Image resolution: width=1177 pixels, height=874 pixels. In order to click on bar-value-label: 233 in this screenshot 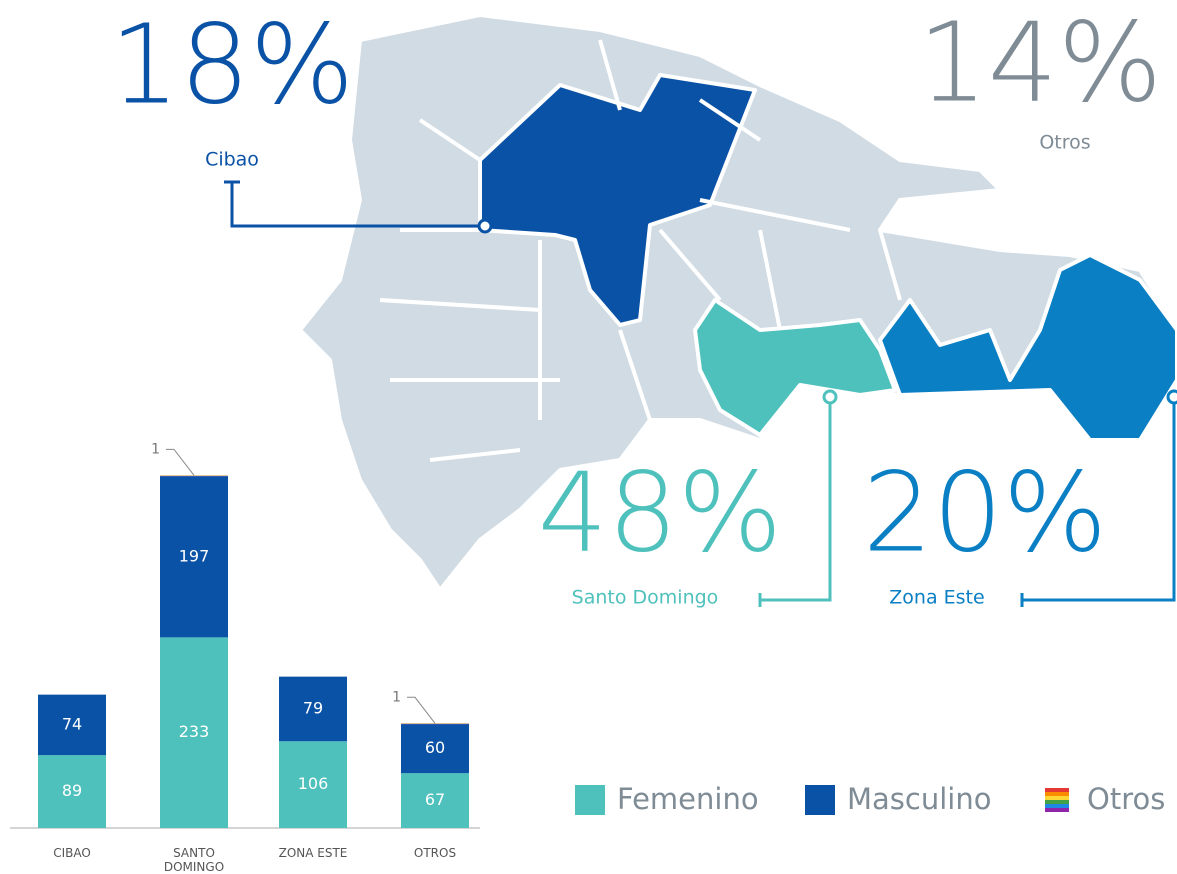, I will do `click(194, 731)`.